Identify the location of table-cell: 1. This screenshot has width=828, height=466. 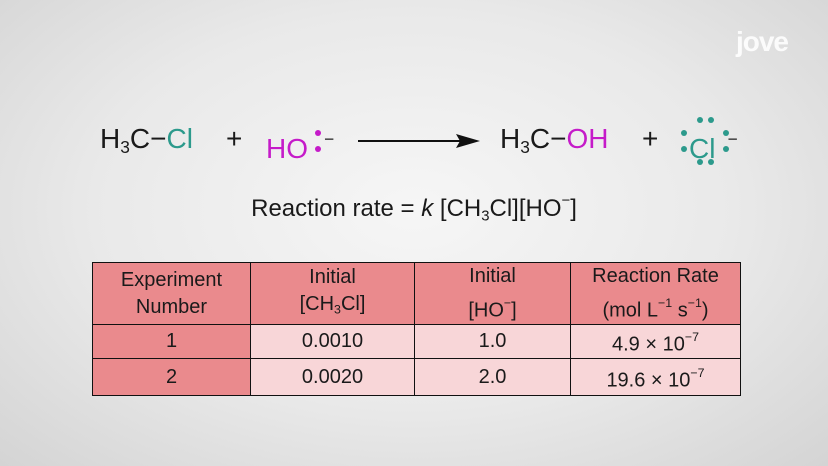
(171, 341).